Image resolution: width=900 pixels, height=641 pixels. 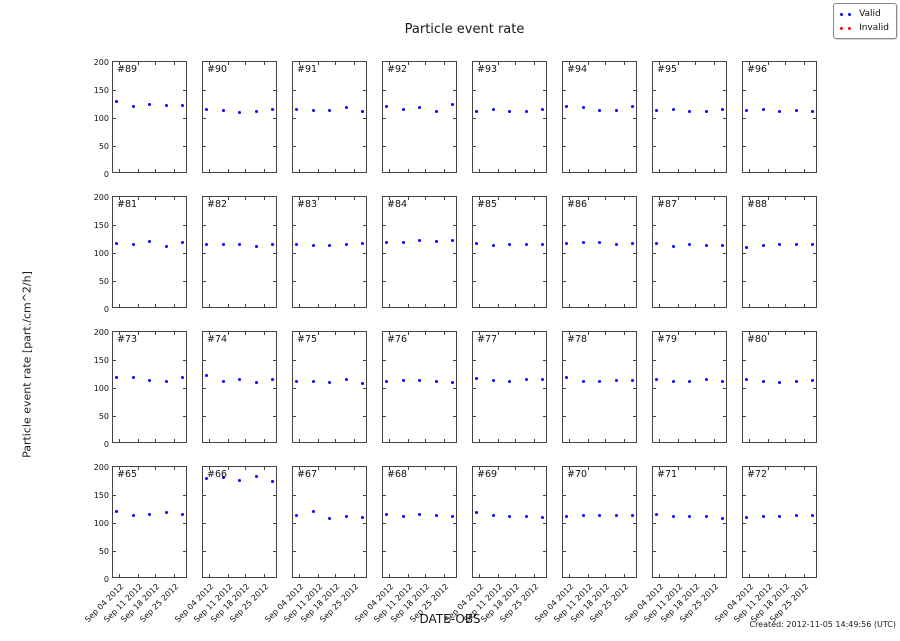 I want to click on subplot-label: #75, so click(x=307, y=339).